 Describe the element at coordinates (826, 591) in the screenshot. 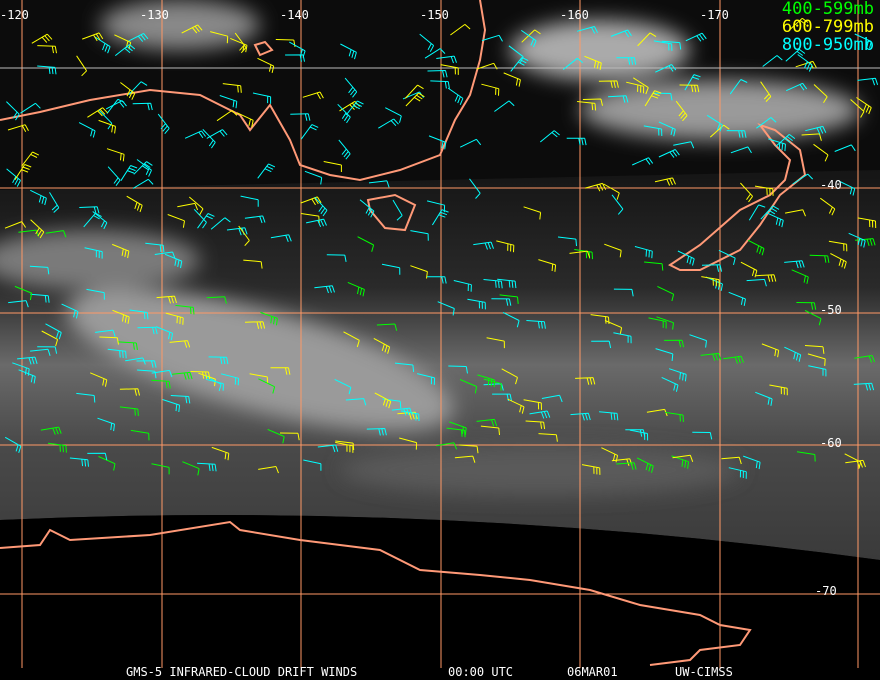

I see `lat-label: -70` at that location.